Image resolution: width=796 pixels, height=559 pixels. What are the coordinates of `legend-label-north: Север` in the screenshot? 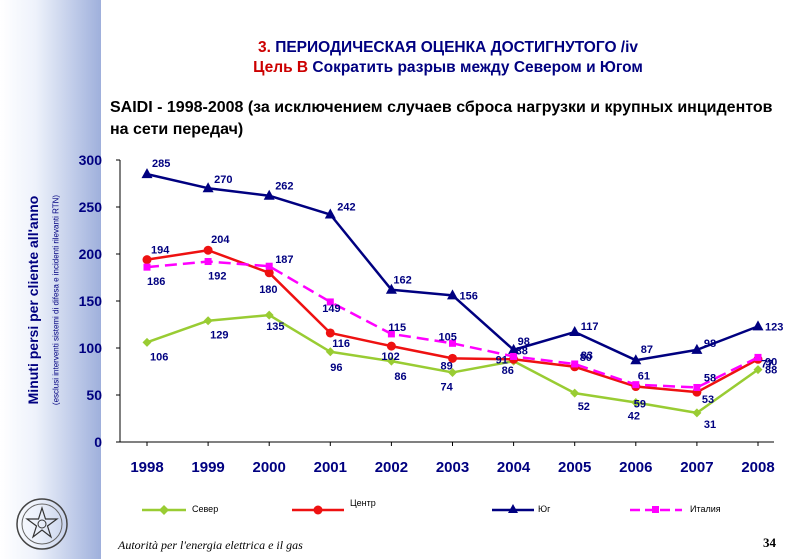 It's located at (205, 509).